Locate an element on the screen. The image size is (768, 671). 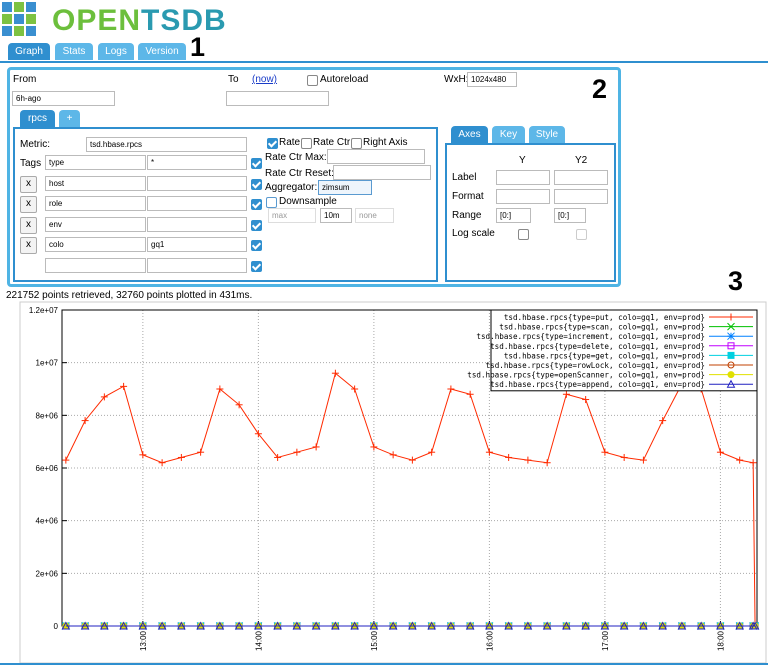
label: WxH: is located at coordinates (456, 79).